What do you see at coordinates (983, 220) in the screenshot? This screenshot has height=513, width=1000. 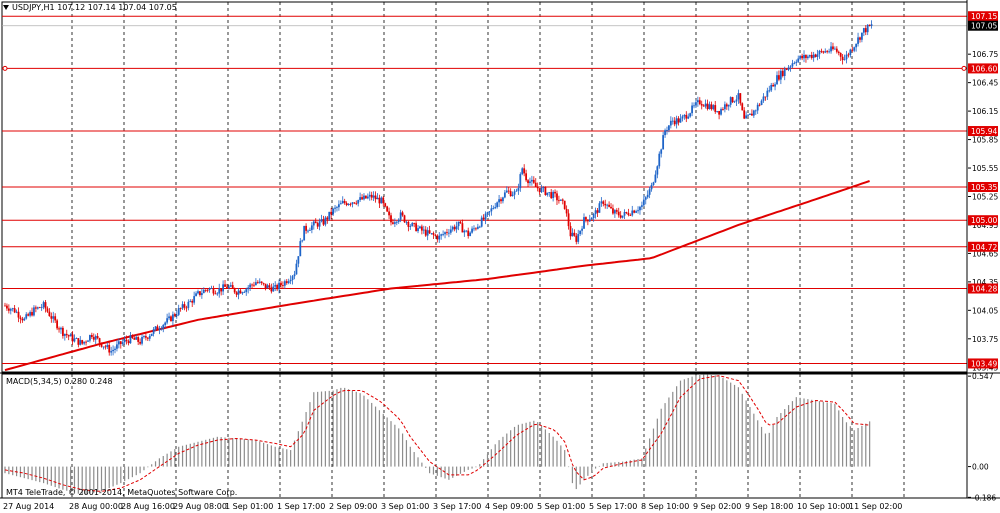 I see `level-price-tag` at bounding box center [983, 220].